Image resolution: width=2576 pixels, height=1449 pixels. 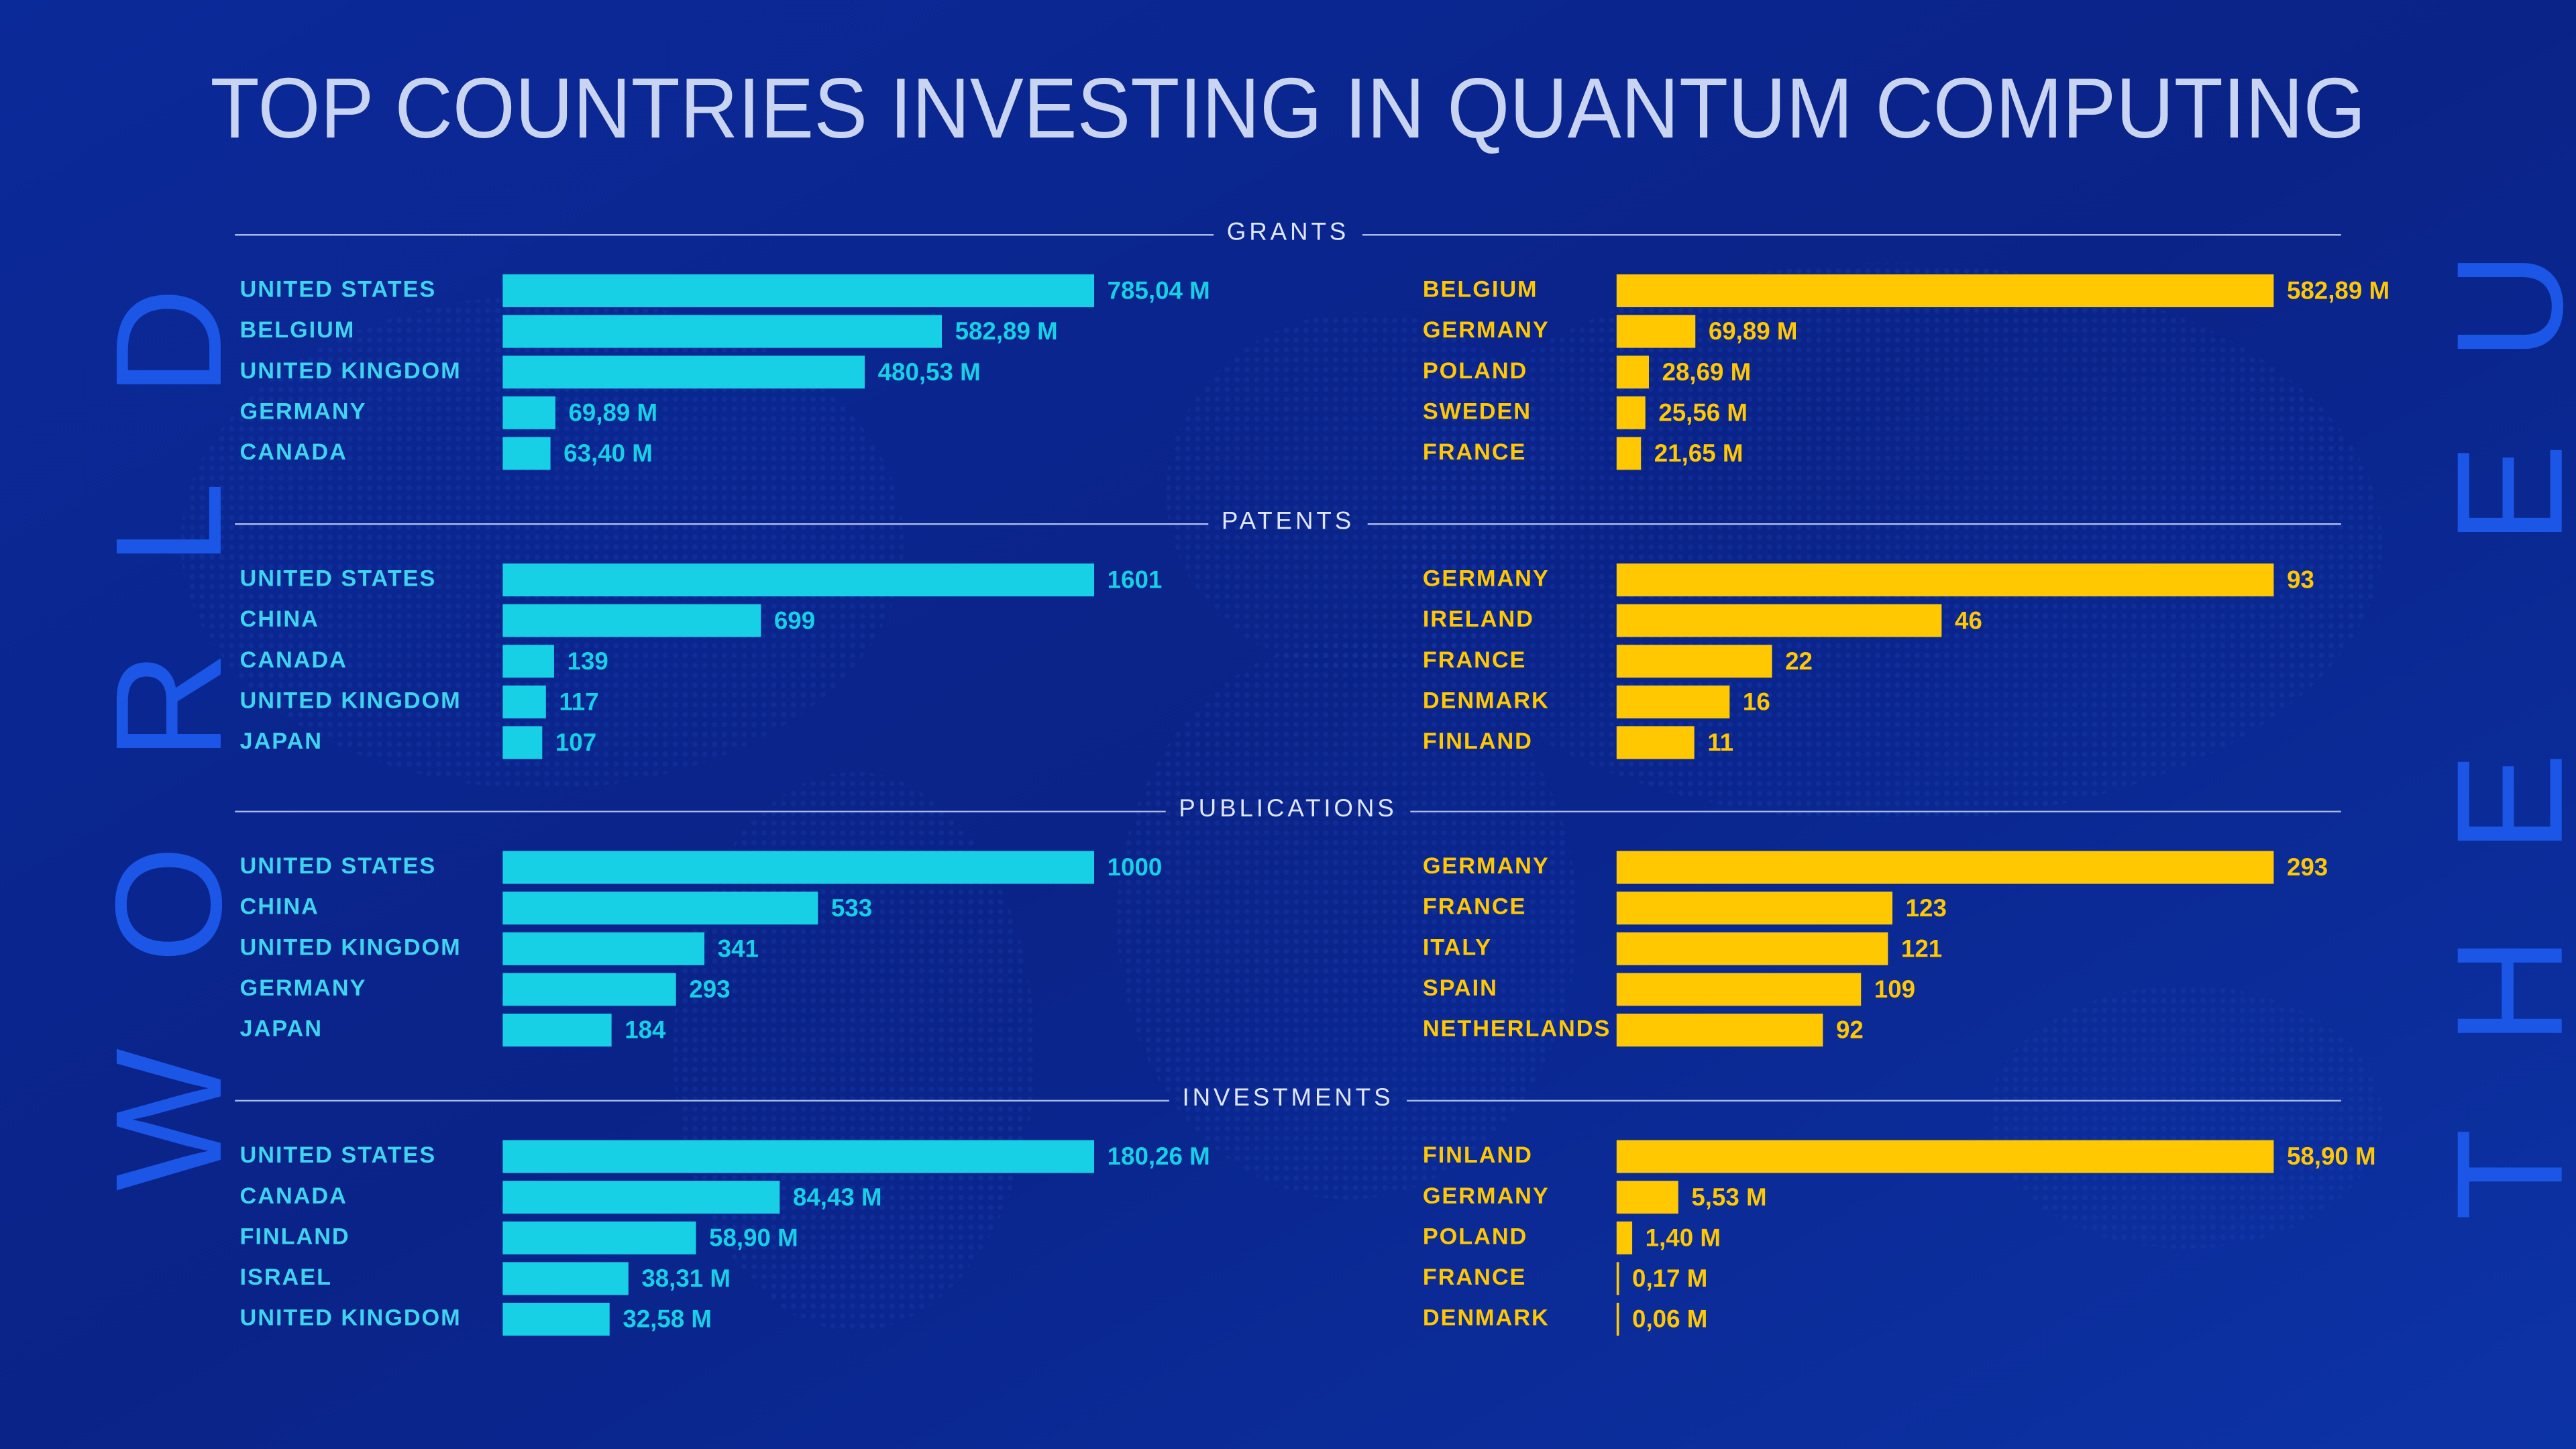 What do you see at coordinates (1683, 1237) in the screenshot?
I see `value-label: 1,40 M` at bounding box center [1683, 1237].